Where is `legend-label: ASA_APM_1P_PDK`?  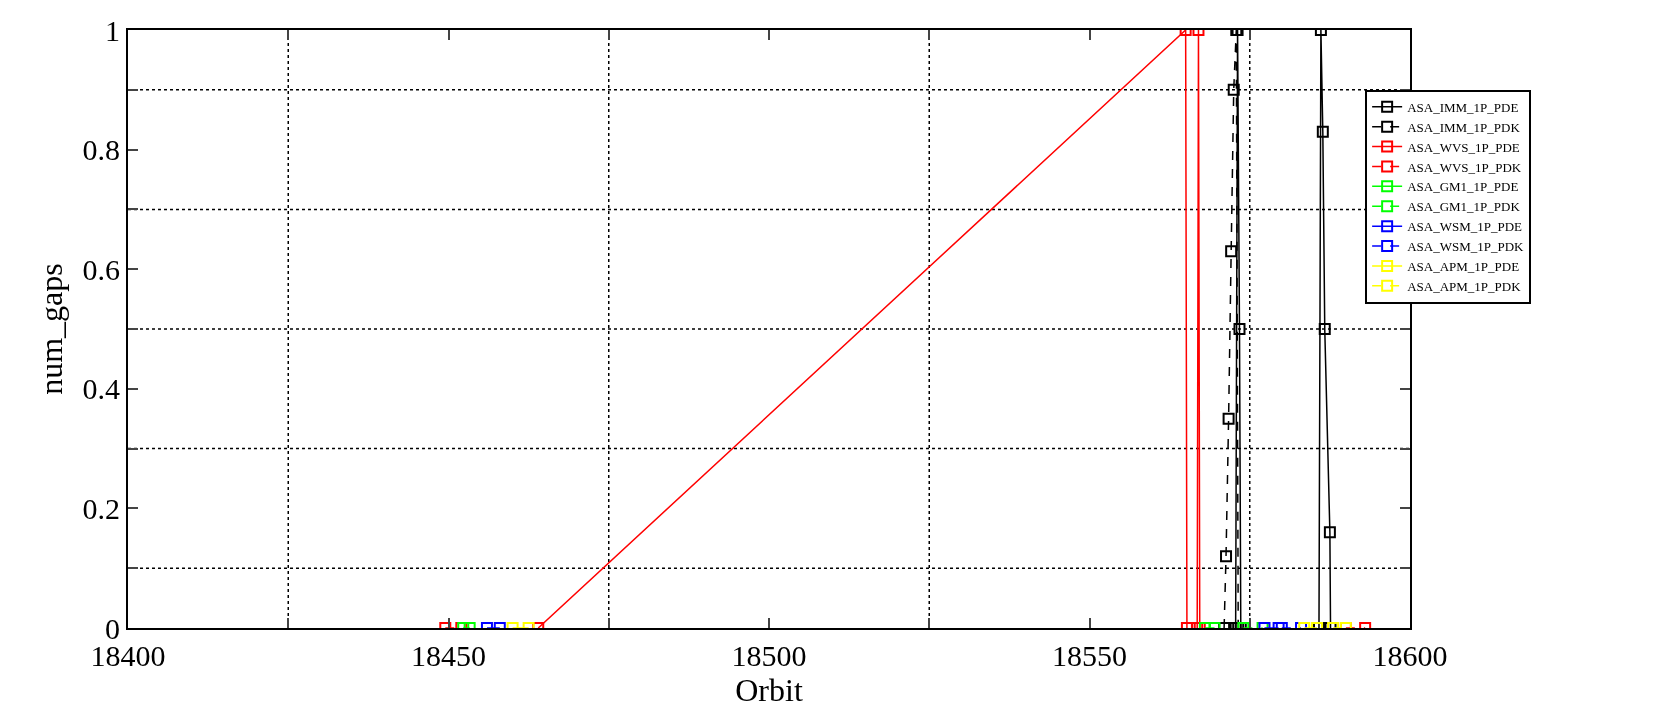
legend-label: ASA_APM_1P_PDK is located at coordinates (1464, 286).